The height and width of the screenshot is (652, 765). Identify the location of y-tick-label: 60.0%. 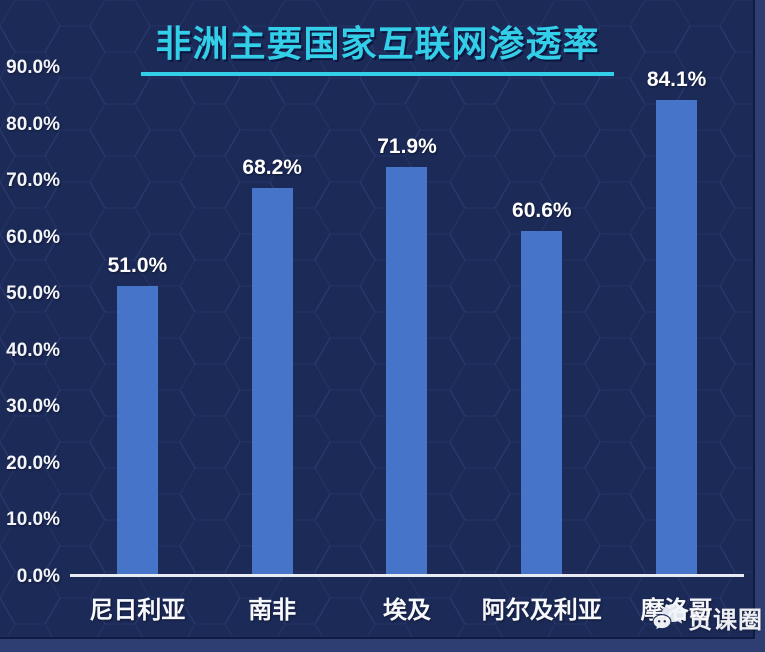
(33, 237).